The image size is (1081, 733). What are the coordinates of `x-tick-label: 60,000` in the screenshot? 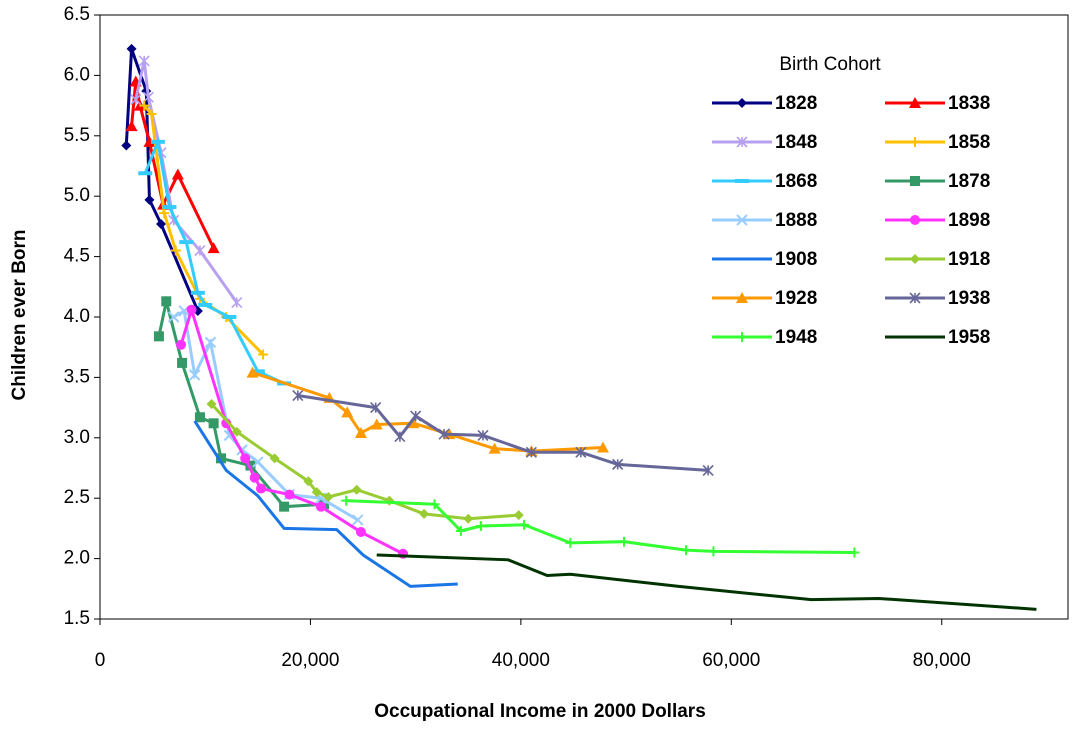 It's located at (731, 660).